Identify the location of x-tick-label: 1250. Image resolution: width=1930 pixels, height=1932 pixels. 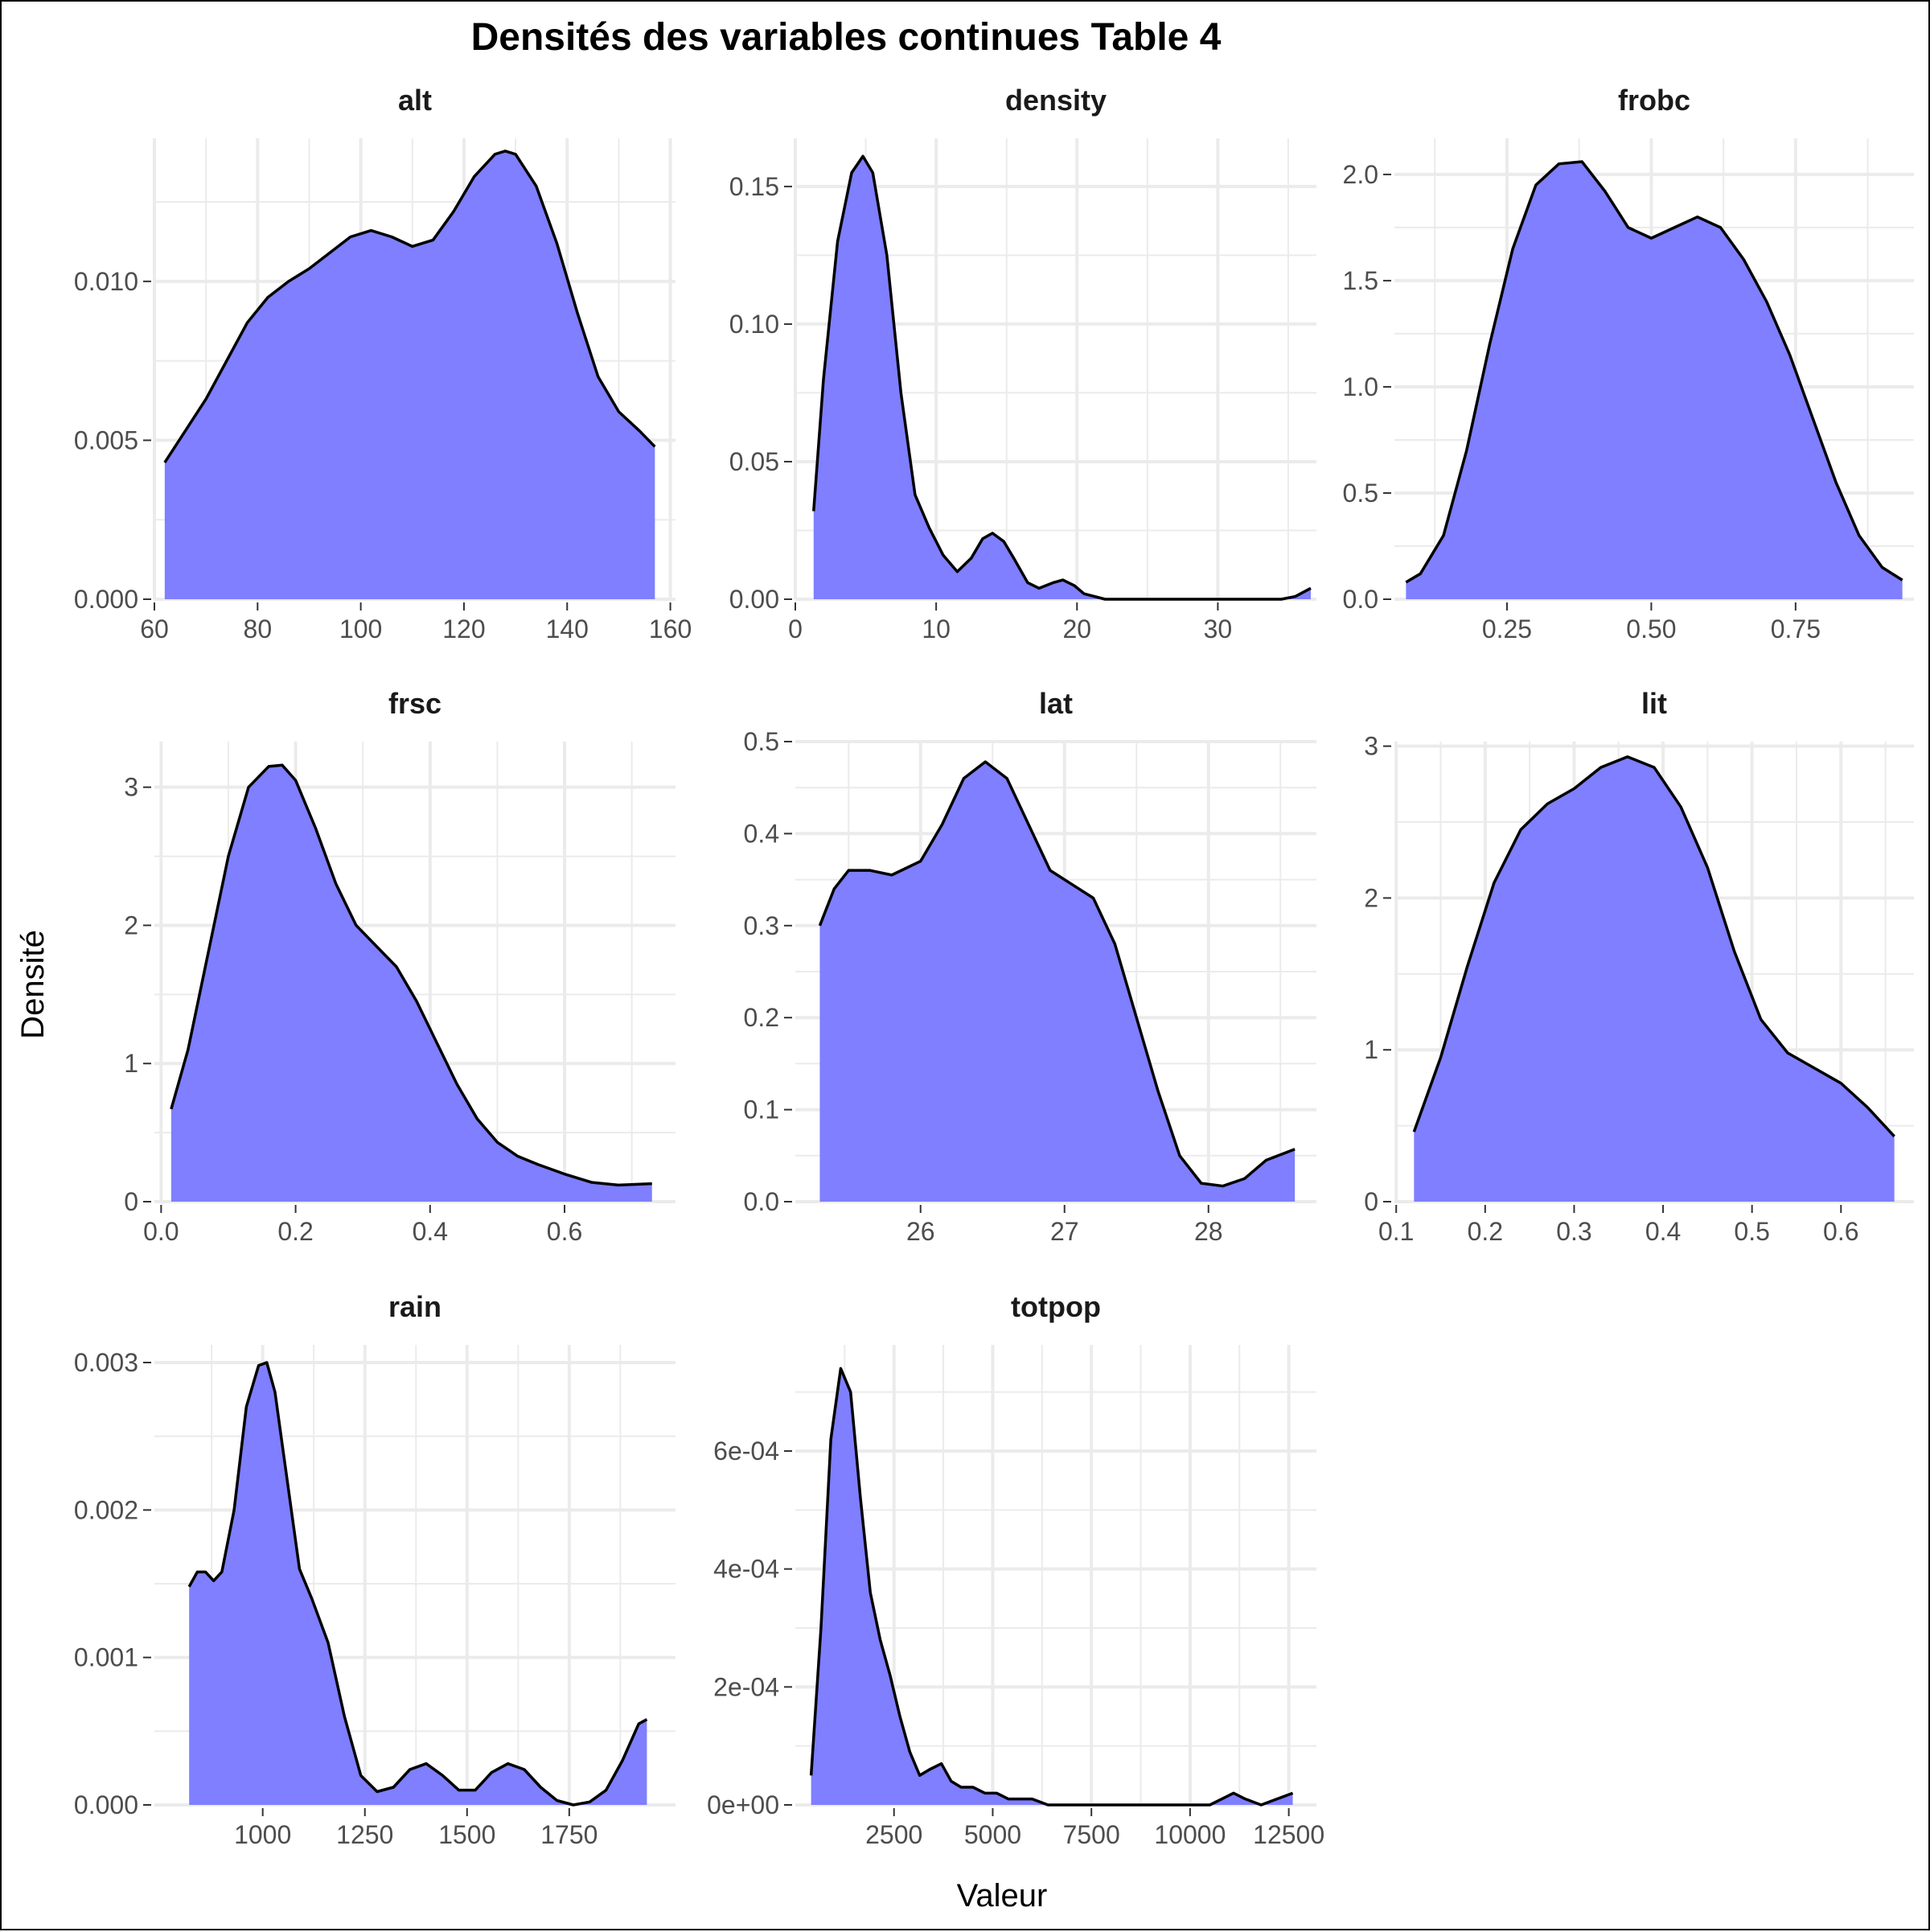
(364, 1834).